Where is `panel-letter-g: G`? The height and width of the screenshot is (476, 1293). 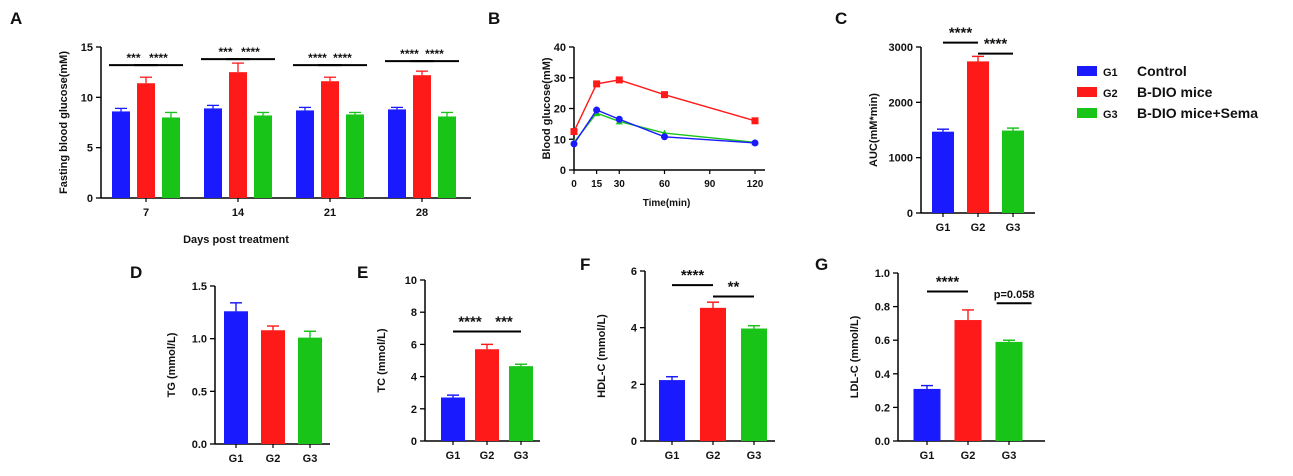 panel-letter-g: G is located at coordinates (821, 264).